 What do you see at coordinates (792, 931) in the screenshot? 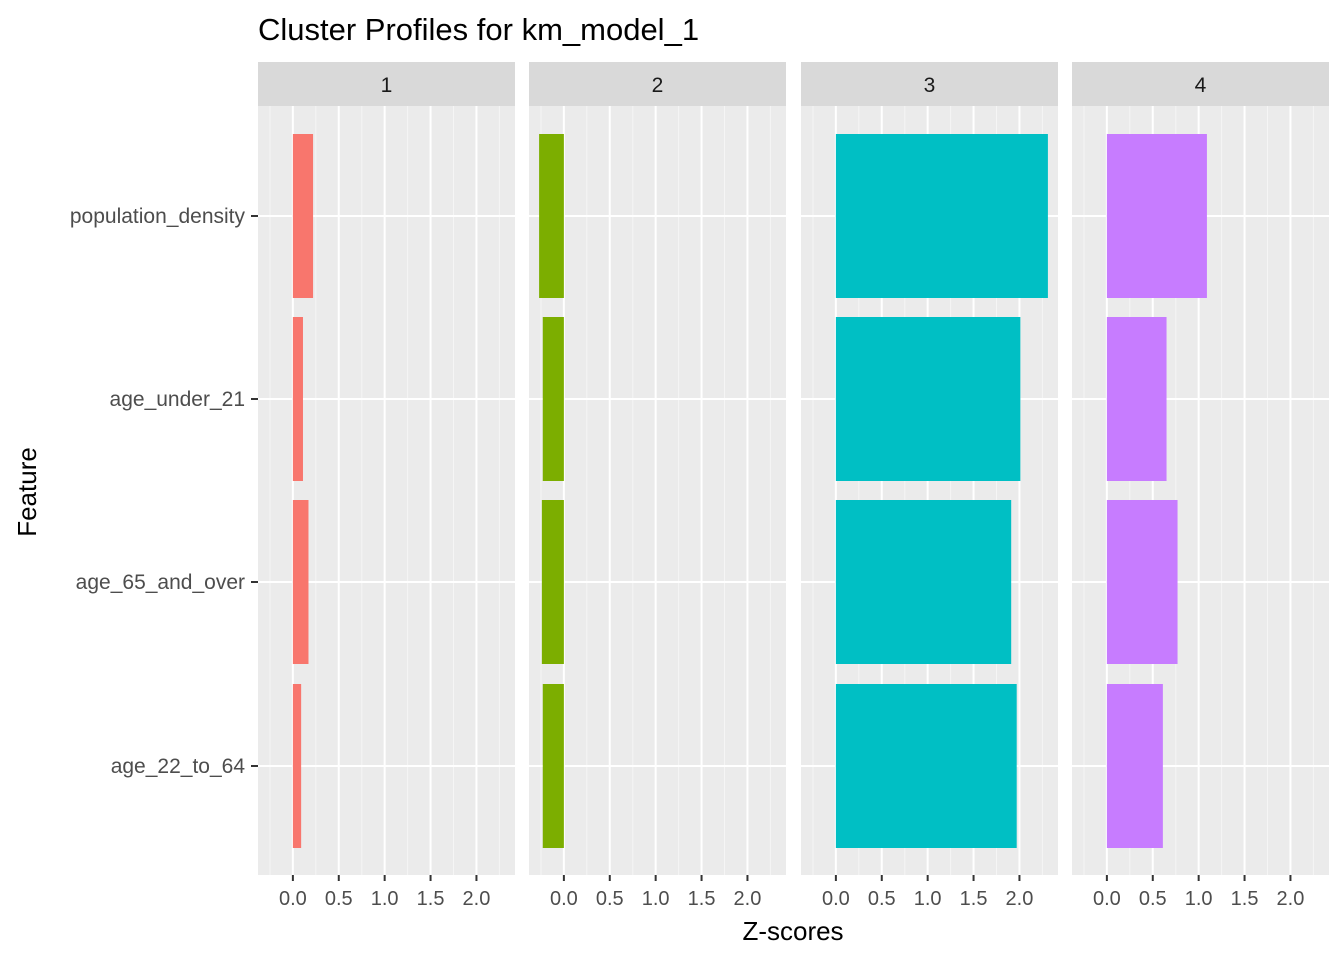
I see `x-axis-label: Z-scores` at bounding box center [792, 931].